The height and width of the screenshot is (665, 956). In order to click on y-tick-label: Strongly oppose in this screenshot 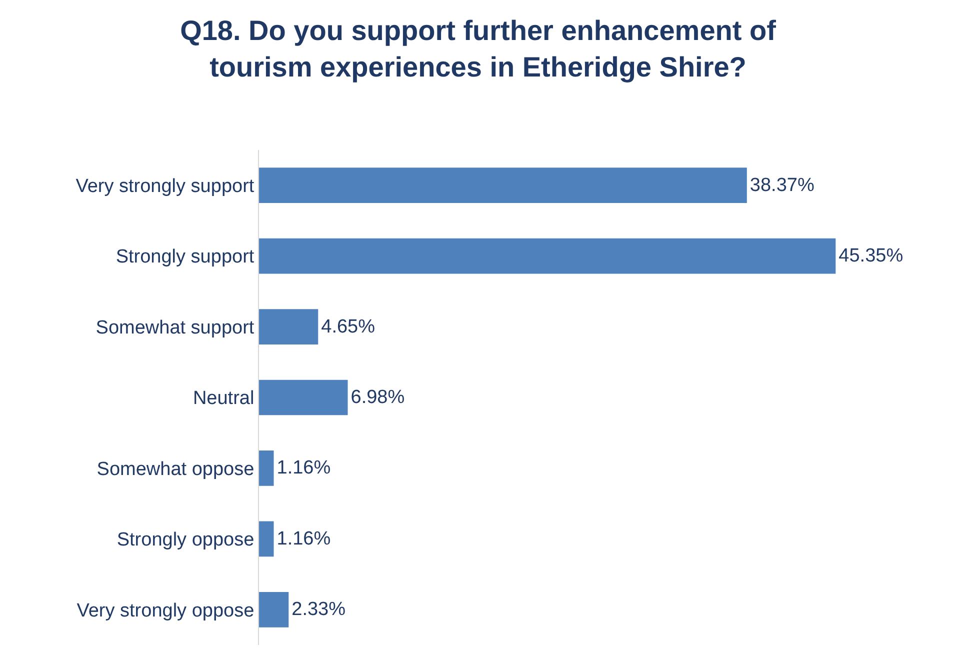, I will do `click(185, 540)`.